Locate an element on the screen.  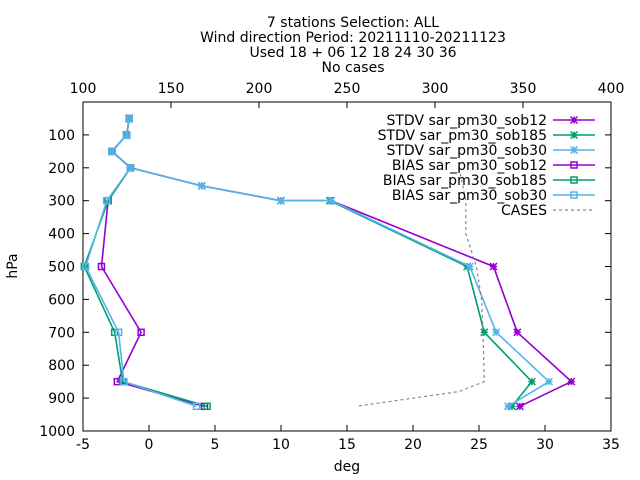
legend-label: BIAS sar_pm30_sob12 is located at coordinates (469, 166).